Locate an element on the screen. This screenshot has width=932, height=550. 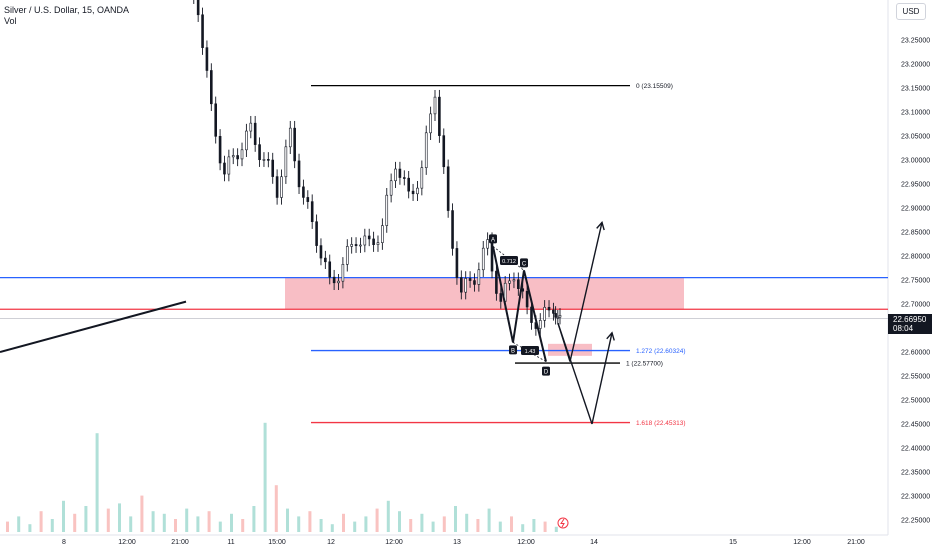
x-tick-label: 8 is located at coordinates (64, 542).